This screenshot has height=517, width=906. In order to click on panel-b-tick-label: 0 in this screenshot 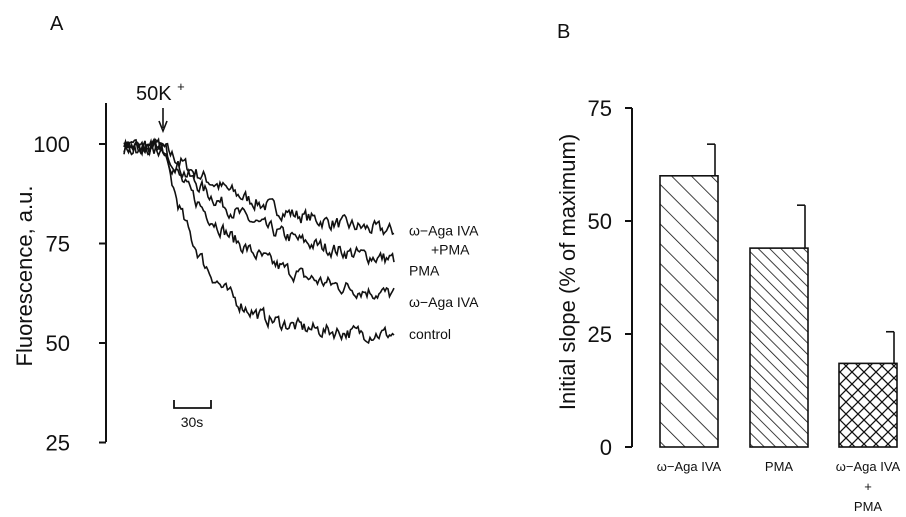, I will do `click(606, 447)`.